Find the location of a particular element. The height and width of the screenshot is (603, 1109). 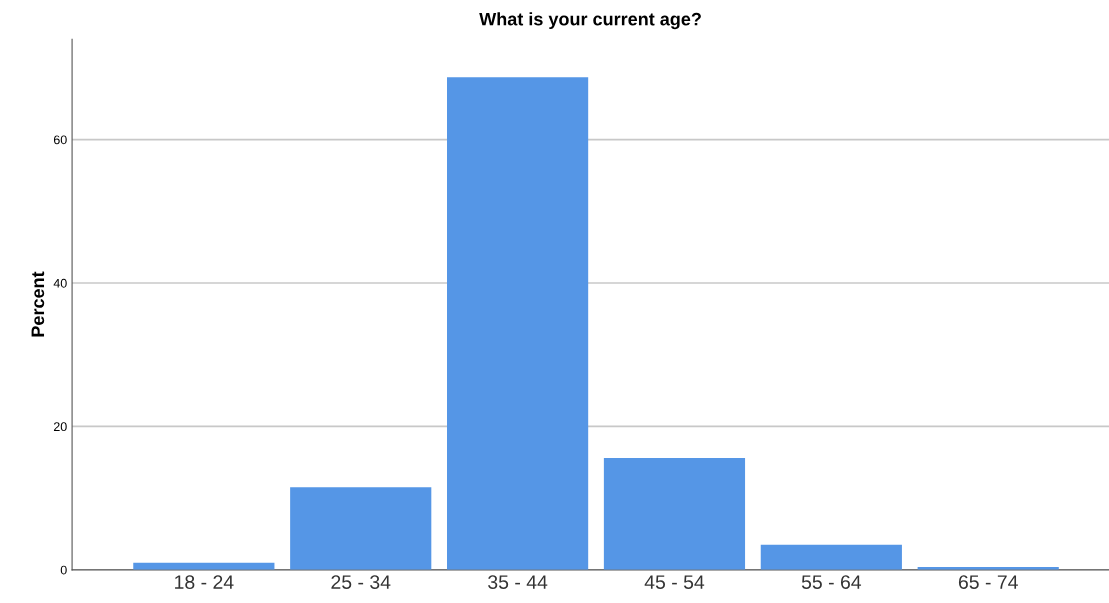

y-axis-title: Percent is located at coordinates (38, 304).